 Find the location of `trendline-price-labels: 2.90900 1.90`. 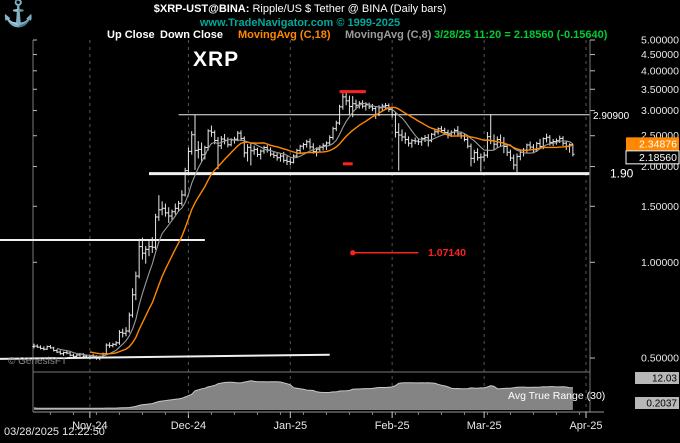

trendline-price-labels: 2.90900 1.90 is located at coordinates (613, 146).